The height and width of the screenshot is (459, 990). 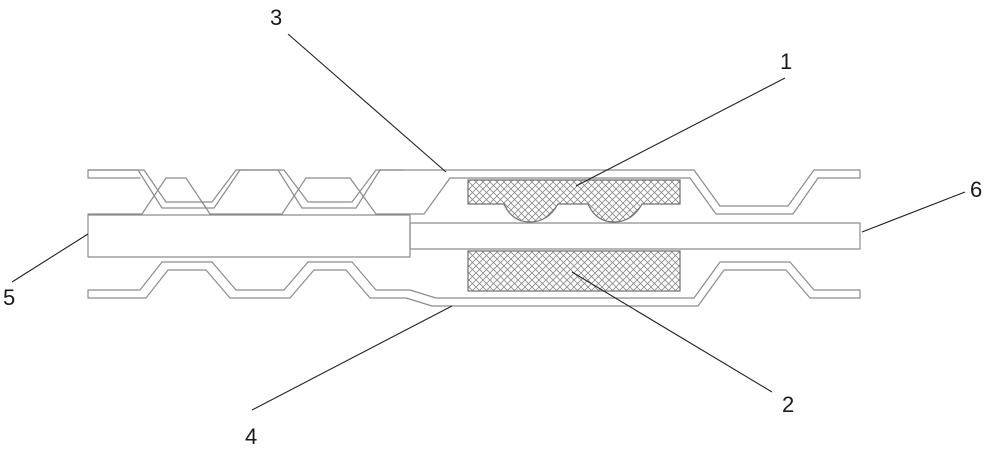 What do you see at coordinates (574, 201) in the screenshot?
I see `upper-adhesive-block` at bounding box center [574, 201].